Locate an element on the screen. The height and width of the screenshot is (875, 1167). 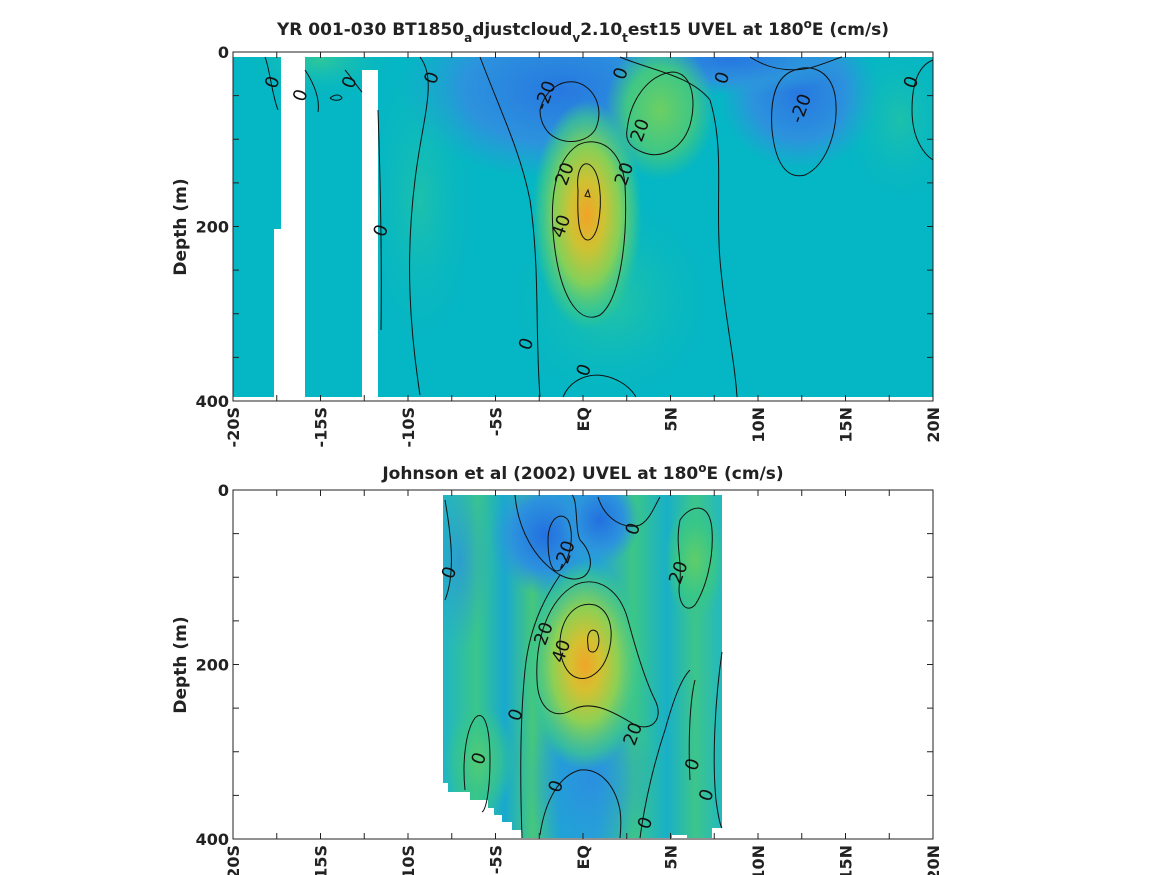
x-tick-labels-2: -20S -15S -10S -5S EQ 5N 10N 15N 20N is located at coordinates (583, 860).